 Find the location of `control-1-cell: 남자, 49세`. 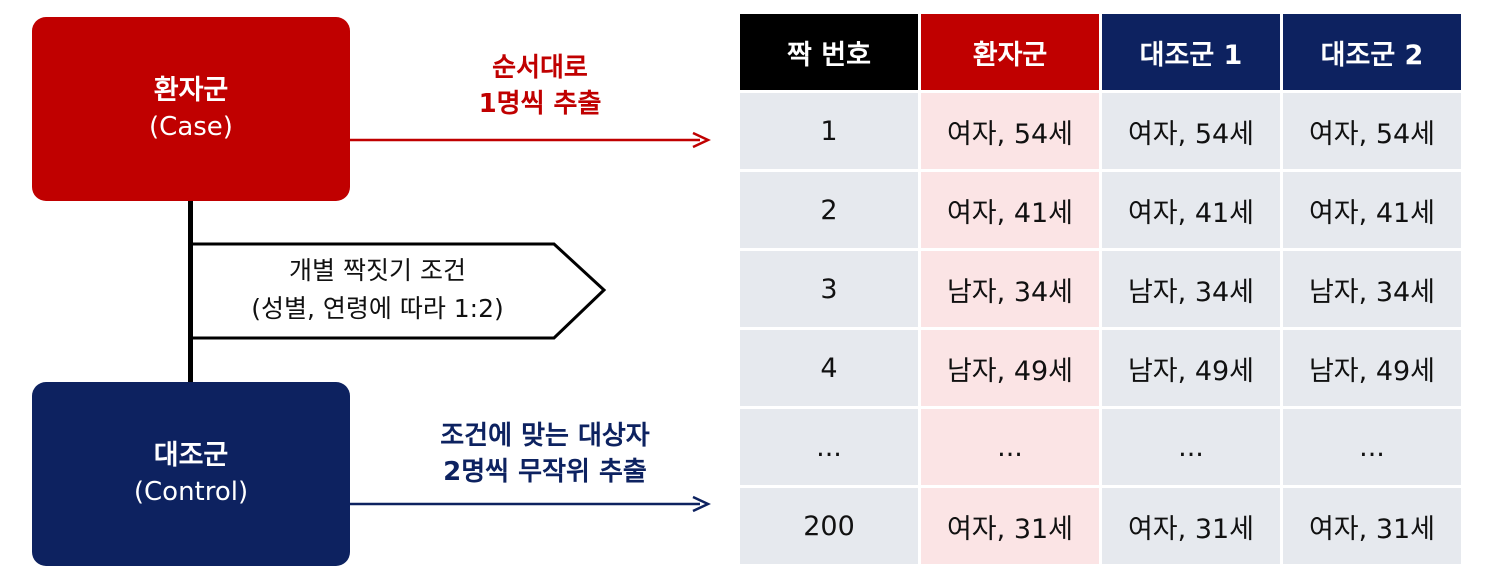

control-1-cell: 남자, 49세 is located at coordinates (1191, 368).